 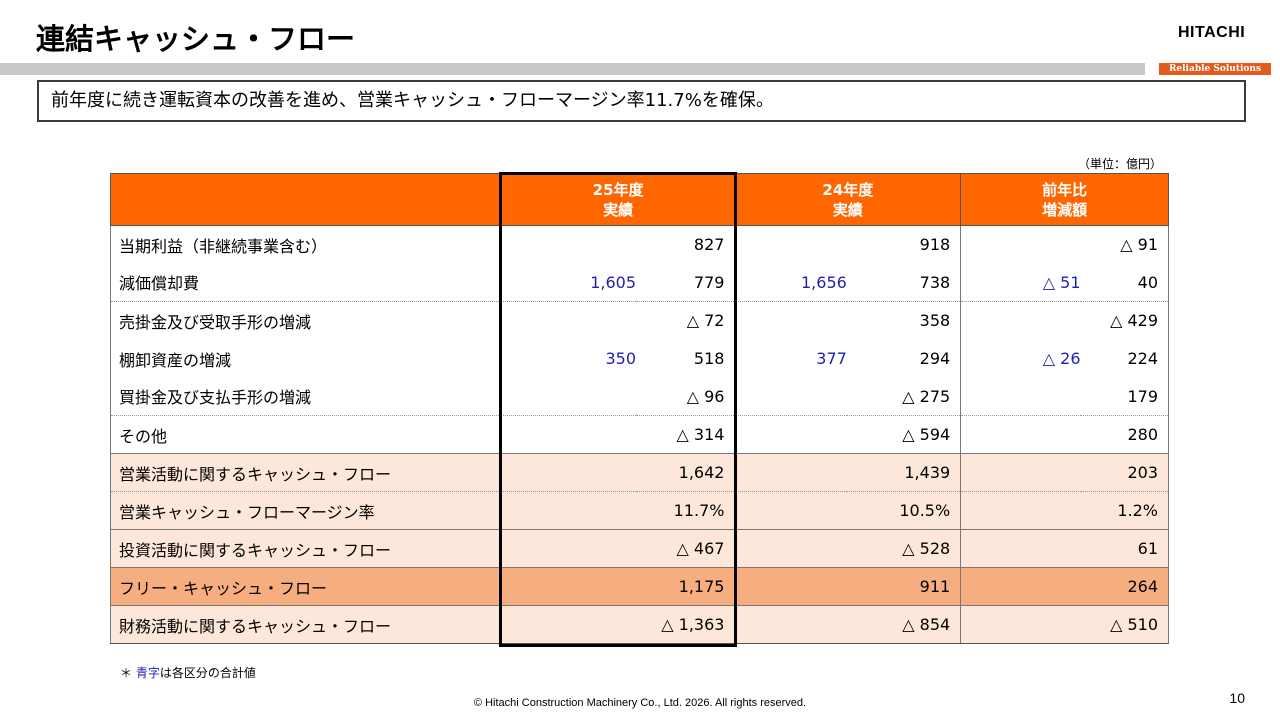 I want to click on footnote-prefix: ＊, so click(x=128, y=673).